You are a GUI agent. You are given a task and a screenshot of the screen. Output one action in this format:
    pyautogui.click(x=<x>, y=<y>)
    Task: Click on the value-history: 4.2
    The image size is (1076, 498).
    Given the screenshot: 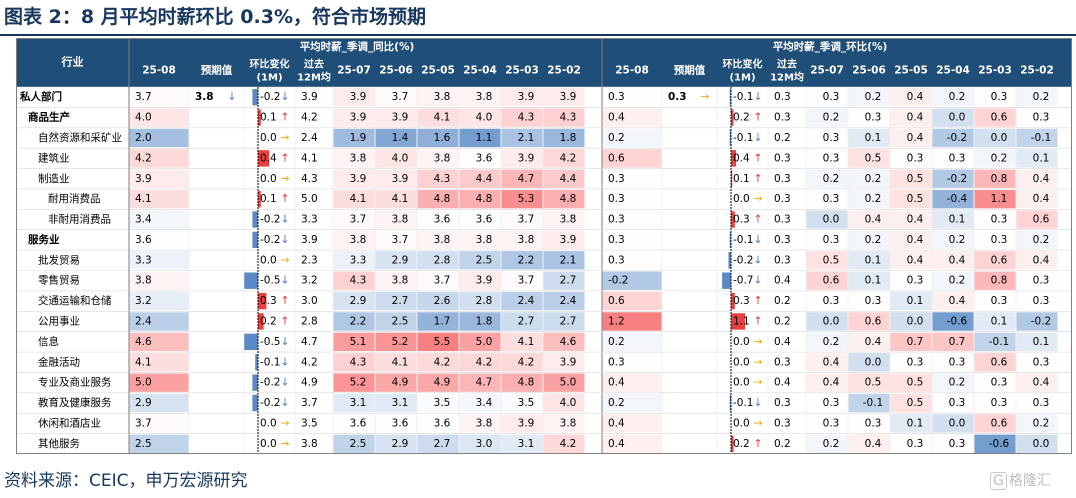 What is the action you would take?
    pyautogui.click(x=442, y=362)
    